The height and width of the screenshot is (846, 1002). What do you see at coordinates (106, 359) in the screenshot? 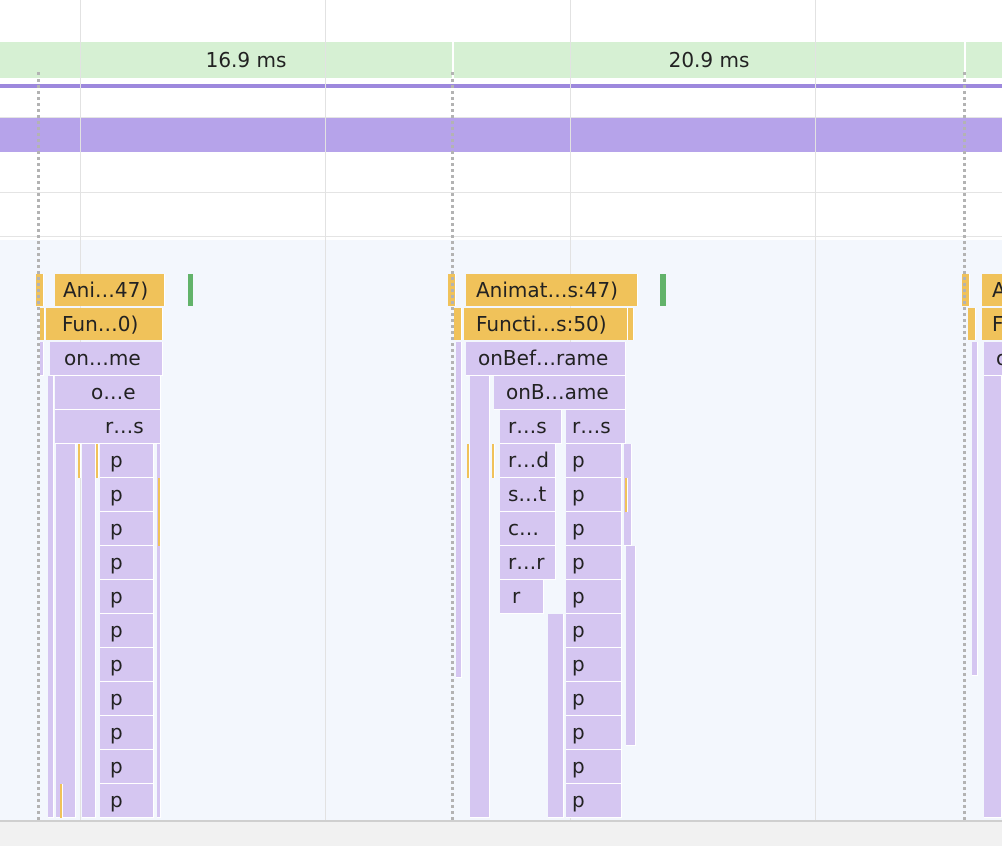
I see `flame-event: on…me` at bounding box center [106, 359].